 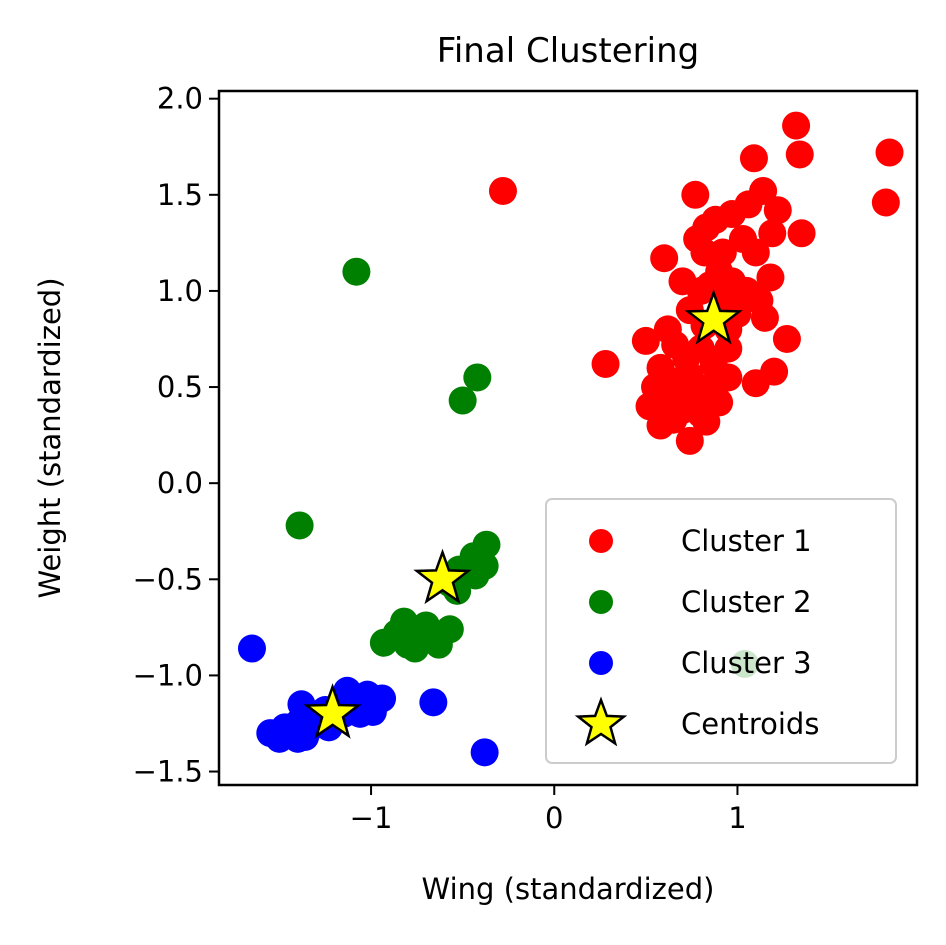 I want to click on x-axis: −1 0 1, so click(x=548, y=810).